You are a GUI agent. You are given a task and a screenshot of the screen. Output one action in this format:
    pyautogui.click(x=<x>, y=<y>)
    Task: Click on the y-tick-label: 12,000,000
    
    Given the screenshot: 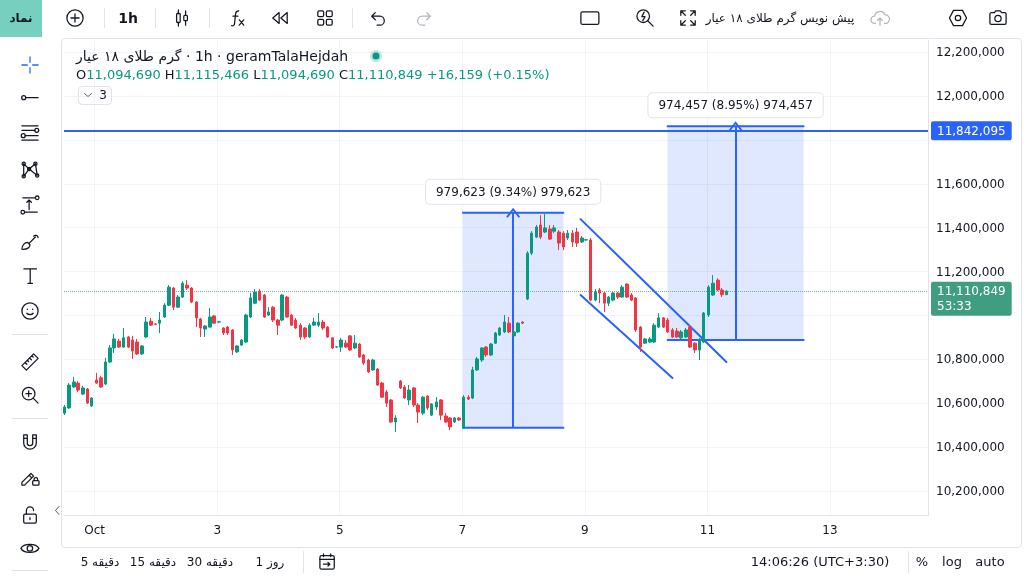 What is the action you would take?
    pyautogui.click(x=970, y=95)
    